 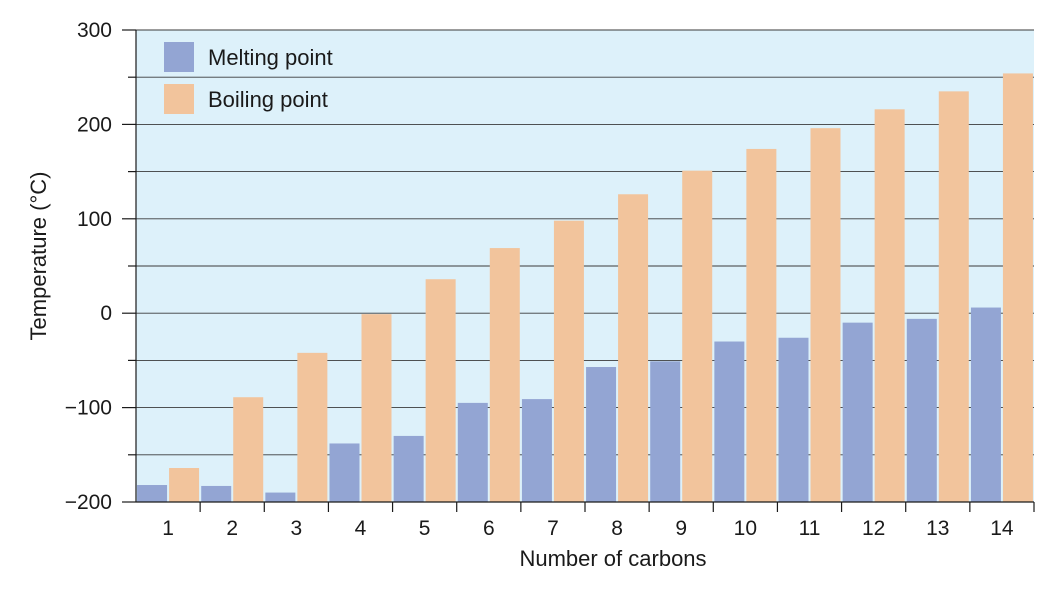 What do you see at coordinates (937, 528) in the screenshot?
I see `x-tick-label: 13` at bounding box center [937, 528].